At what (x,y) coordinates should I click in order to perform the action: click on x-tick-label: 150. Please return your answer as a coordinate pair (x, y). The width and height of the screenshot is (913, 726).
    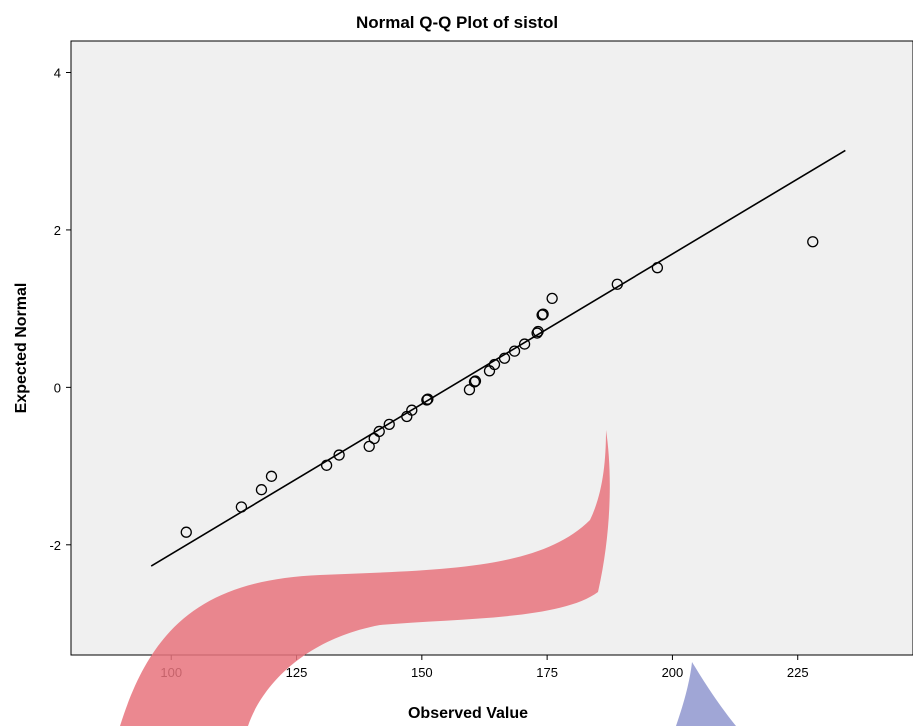
    Looking at the image, I should click on (422, 672).